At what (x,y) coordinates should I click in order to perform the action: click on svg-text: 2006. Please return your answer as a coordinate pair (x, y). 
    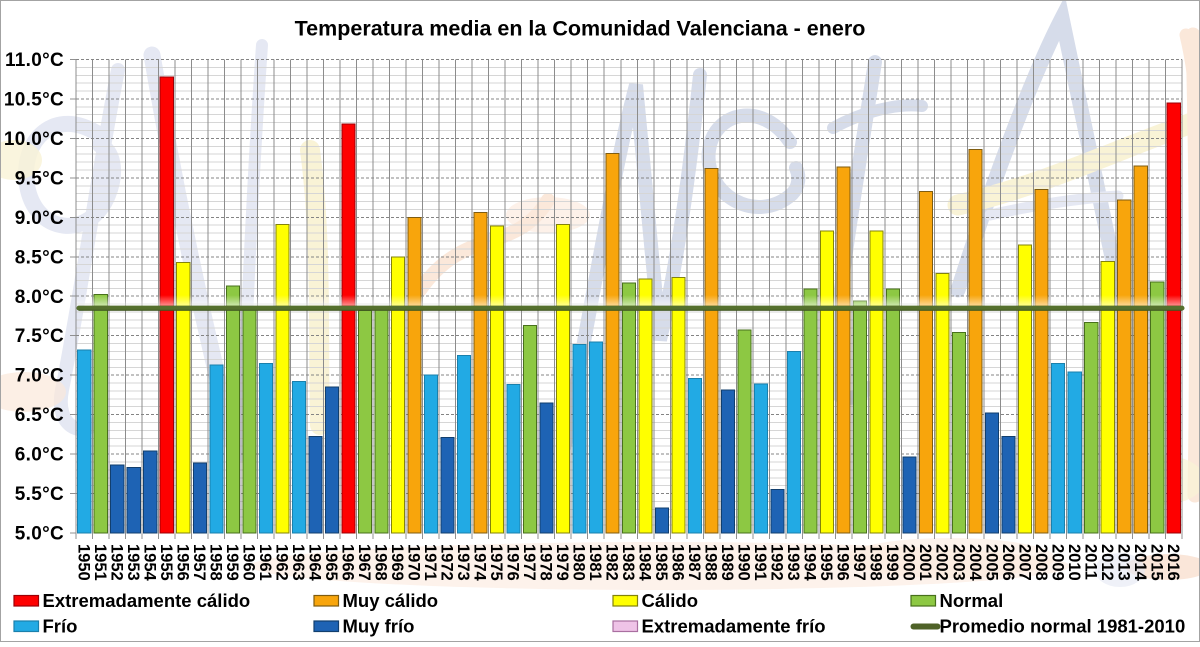
    Looking at the image, I should click on (1008, 562).